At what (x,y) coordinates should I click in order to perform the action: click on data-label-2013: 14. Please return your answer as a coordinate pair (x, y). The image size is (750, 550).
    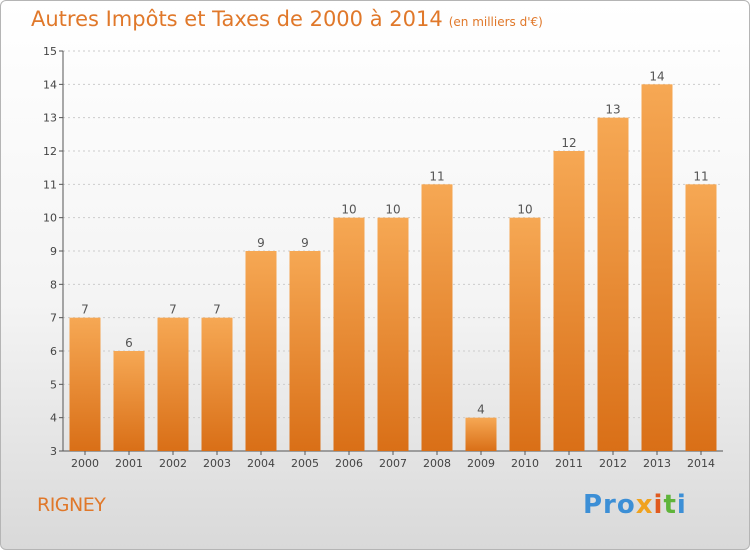
    Looking at the image, I should click on (656, 76).